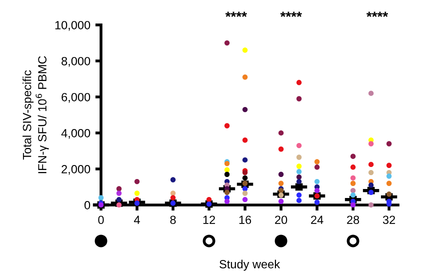 This screenshot has height=280, width=428. What do you see at coordinates (75, 133) in the screenshot?
I see `y-tick-label: 4,000` at bounding box center [75, 133].